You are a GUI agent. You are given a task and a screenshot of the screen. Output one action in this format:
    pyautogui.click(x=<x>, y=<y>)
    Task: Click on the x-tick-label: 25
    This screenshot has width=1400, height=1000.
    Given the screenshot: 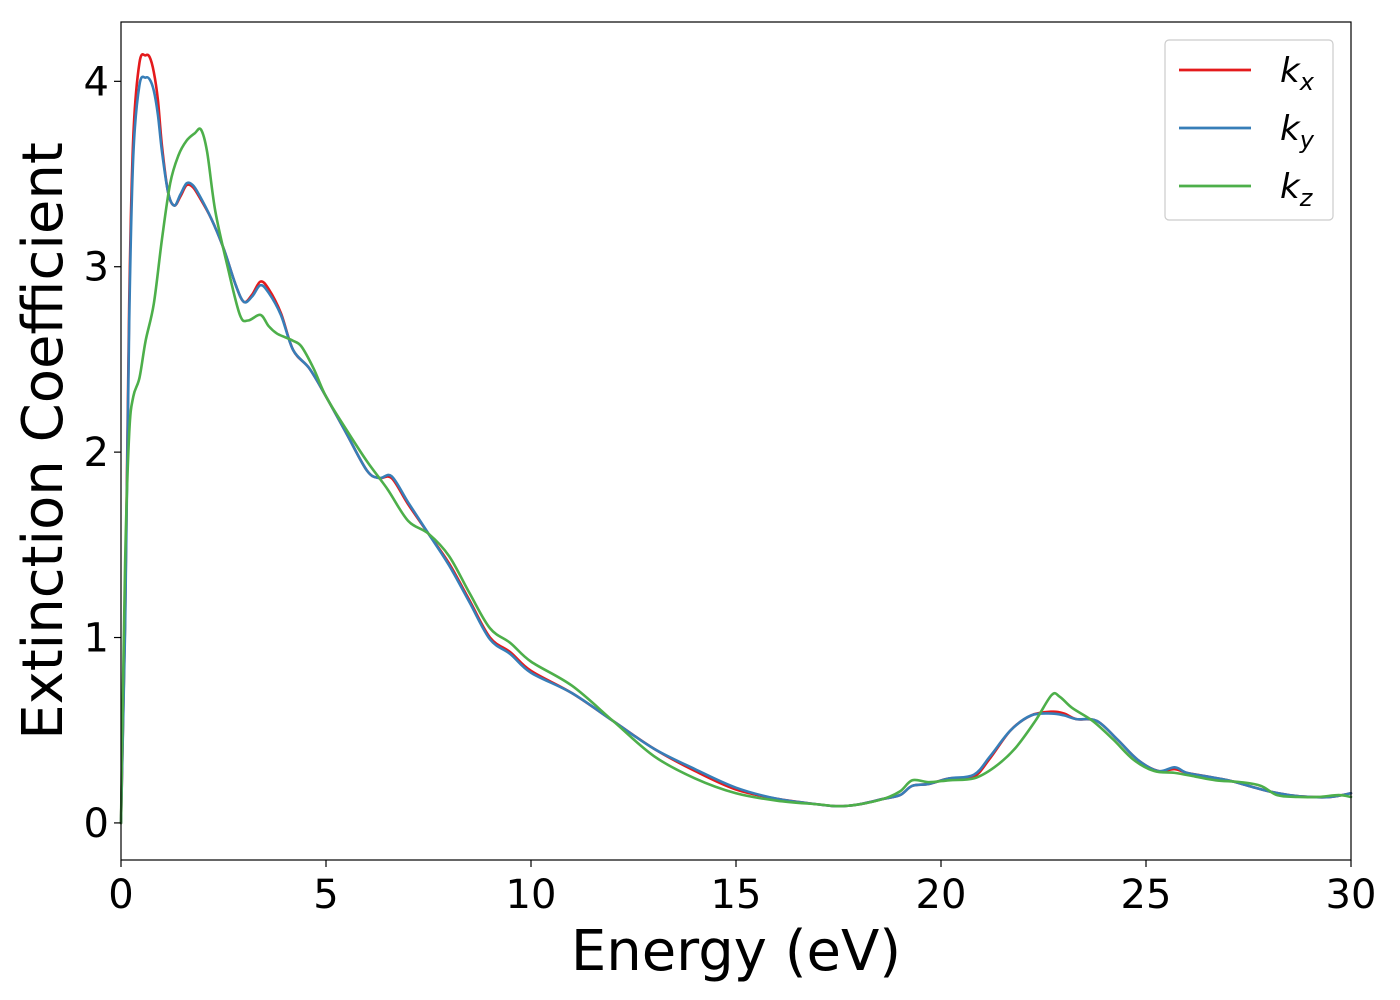 What is the action you would take?
    pyautogui.click(x=1146, y=895)
    